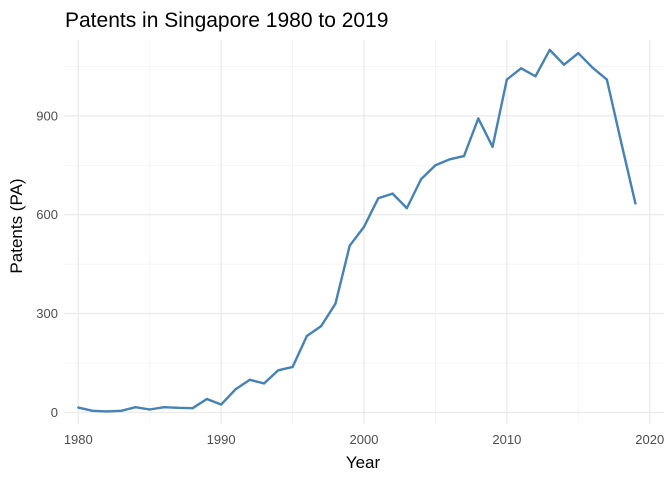 This screenshot has width=672, height=480. Describe the element at coordinates (335, 303) in the screenshot. I see `data-point-1998` at that location.